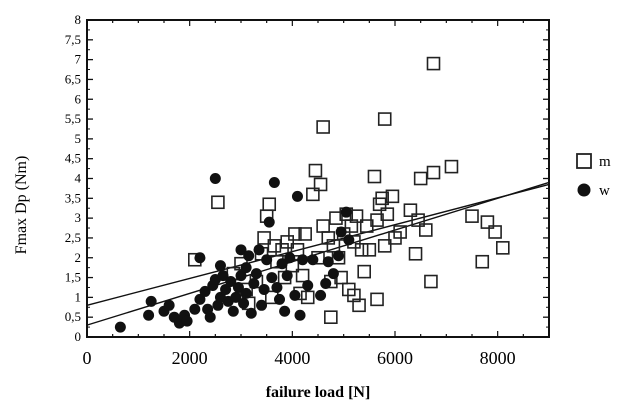  I want to click on y-tick-label: 5,5, so click(73, 118).